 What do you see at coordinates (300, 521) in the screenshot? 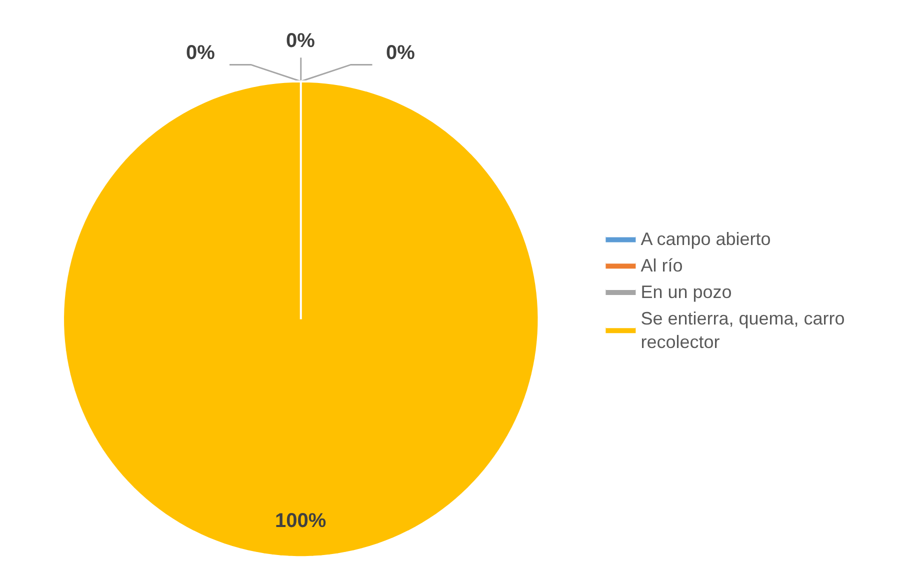
I see `data-label: 100%` at bounding box center [300, 521].